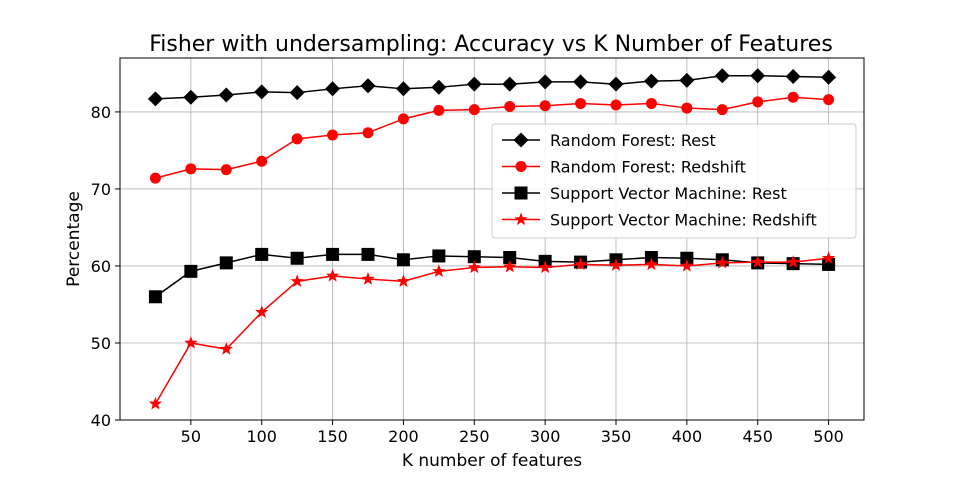 This screenshot has width=960, height=480. What do you see at coordinates (101, 189) in the screenshot?
I see `y-tick-label: 70` at bounding box center [101, 189].